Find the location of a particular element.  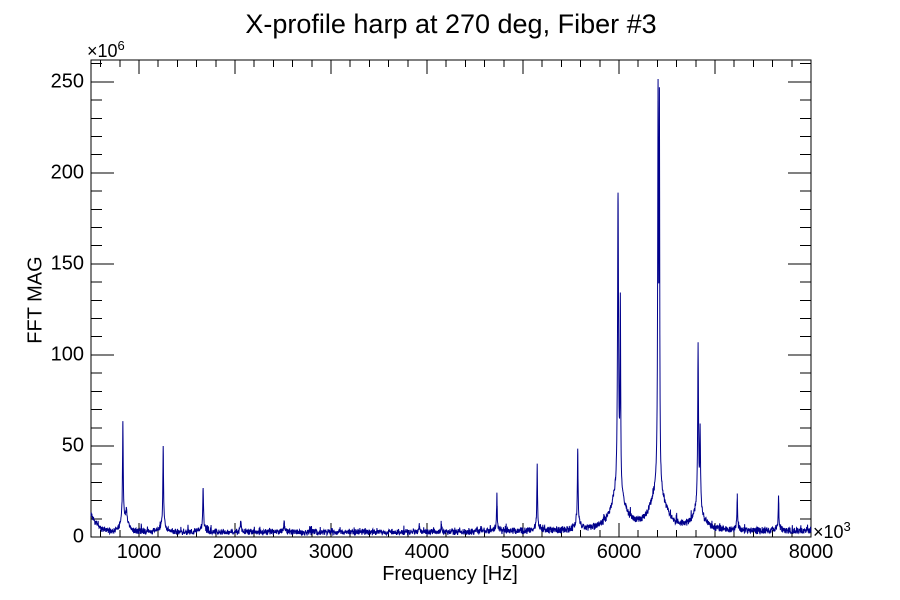

x-tick-label: 3000 is located at coordinates (331, 552).